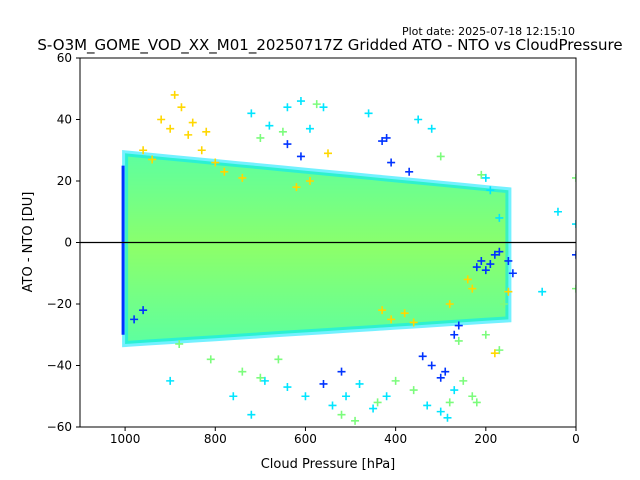  I want to click on y-tick-label: 0, so click(68, 243).